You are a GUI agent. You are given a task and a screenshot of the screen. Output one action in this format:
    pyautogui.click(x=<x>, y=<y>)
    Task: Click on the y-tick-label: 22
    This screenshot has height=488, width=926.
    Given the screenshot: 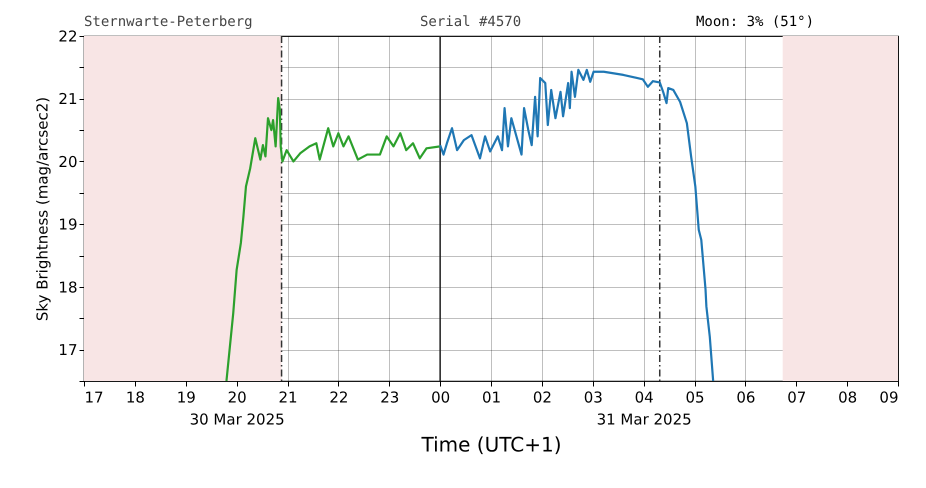 What is the action you would take?
    pyautogui.click(x=68, y=37)
    